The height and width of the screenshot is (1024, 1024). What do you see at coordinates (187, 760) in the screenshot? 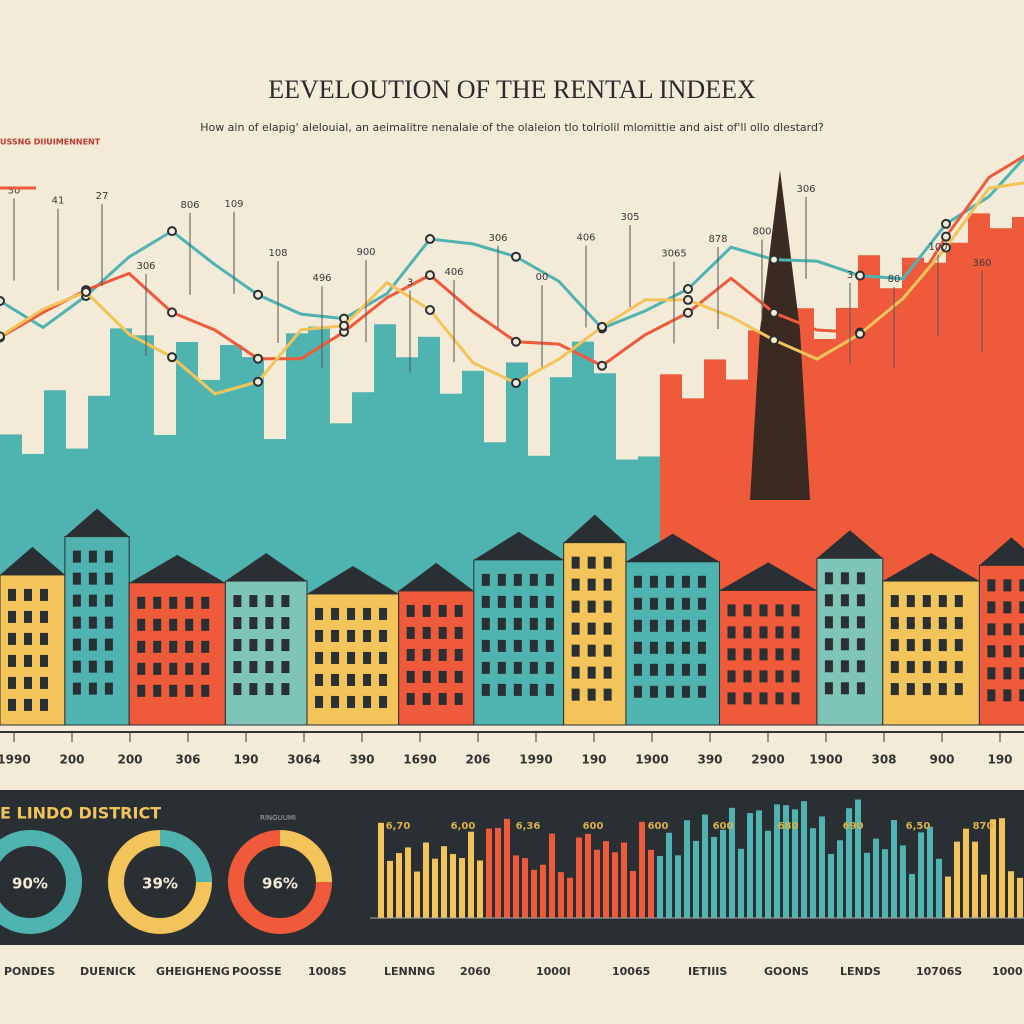
I see `axis-label: 306` at bounding box center [187, 760].